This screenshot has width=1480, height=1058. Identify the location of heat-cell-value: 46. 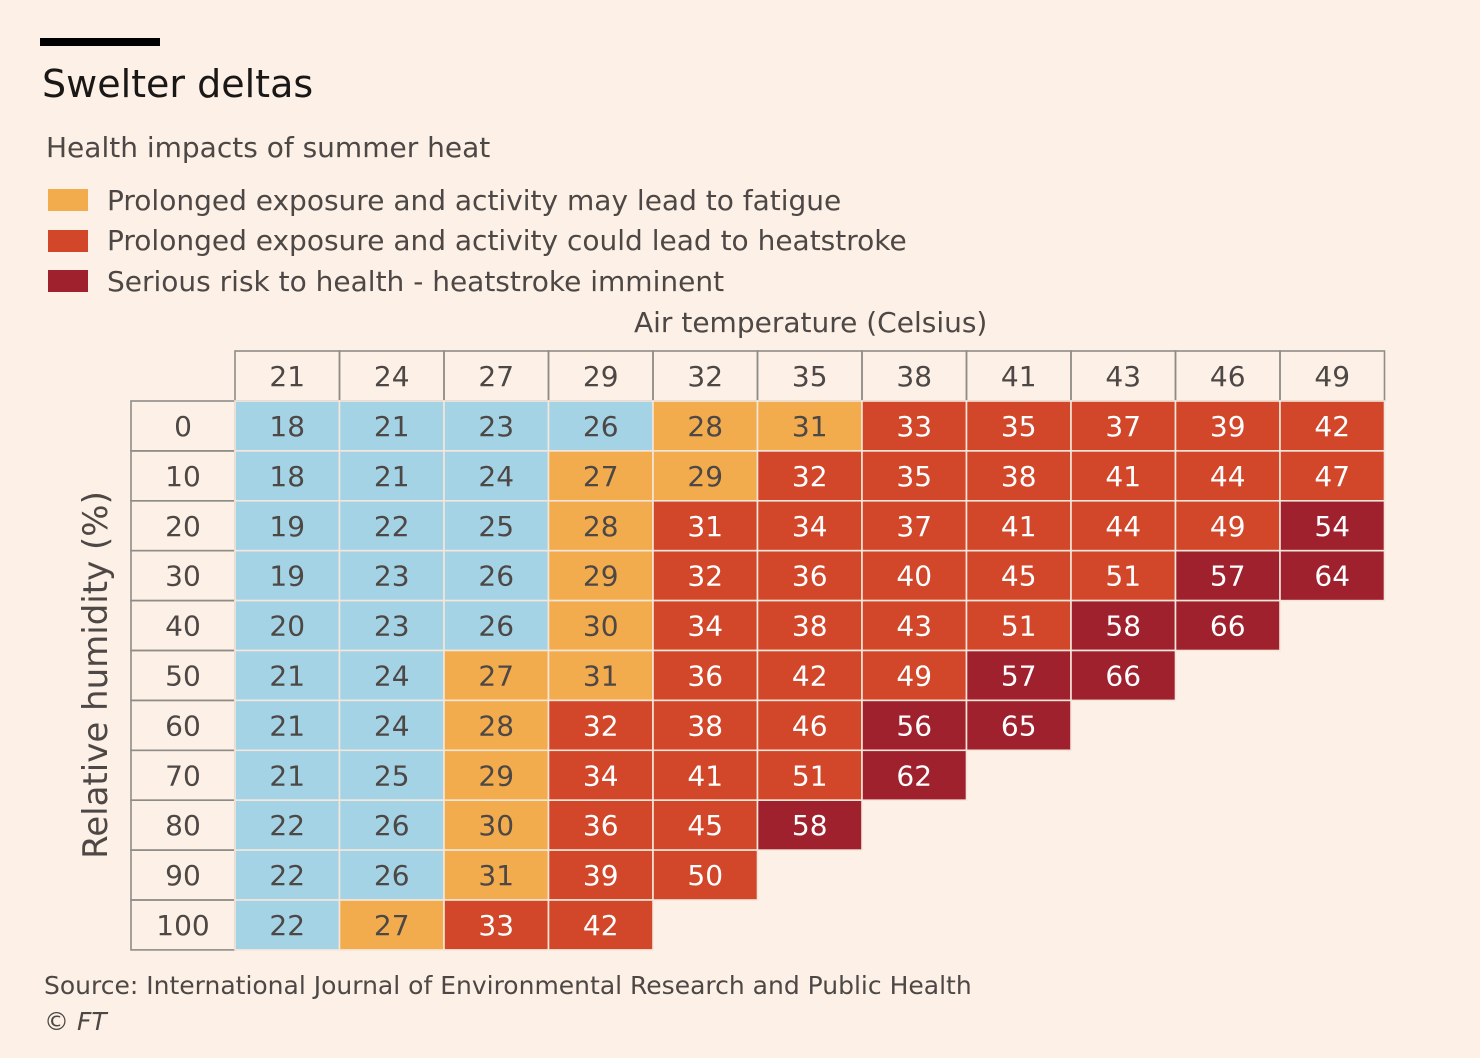
(810, 725).